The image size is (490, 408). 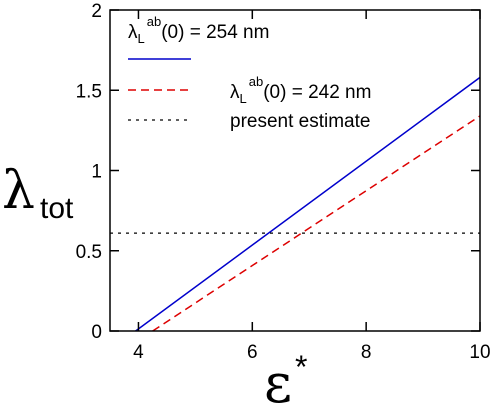 What do you see at coordinates (57, 208) in the screenshot?
I see `y-axis-label-subscript: tot` at bounding box center [57, 208].